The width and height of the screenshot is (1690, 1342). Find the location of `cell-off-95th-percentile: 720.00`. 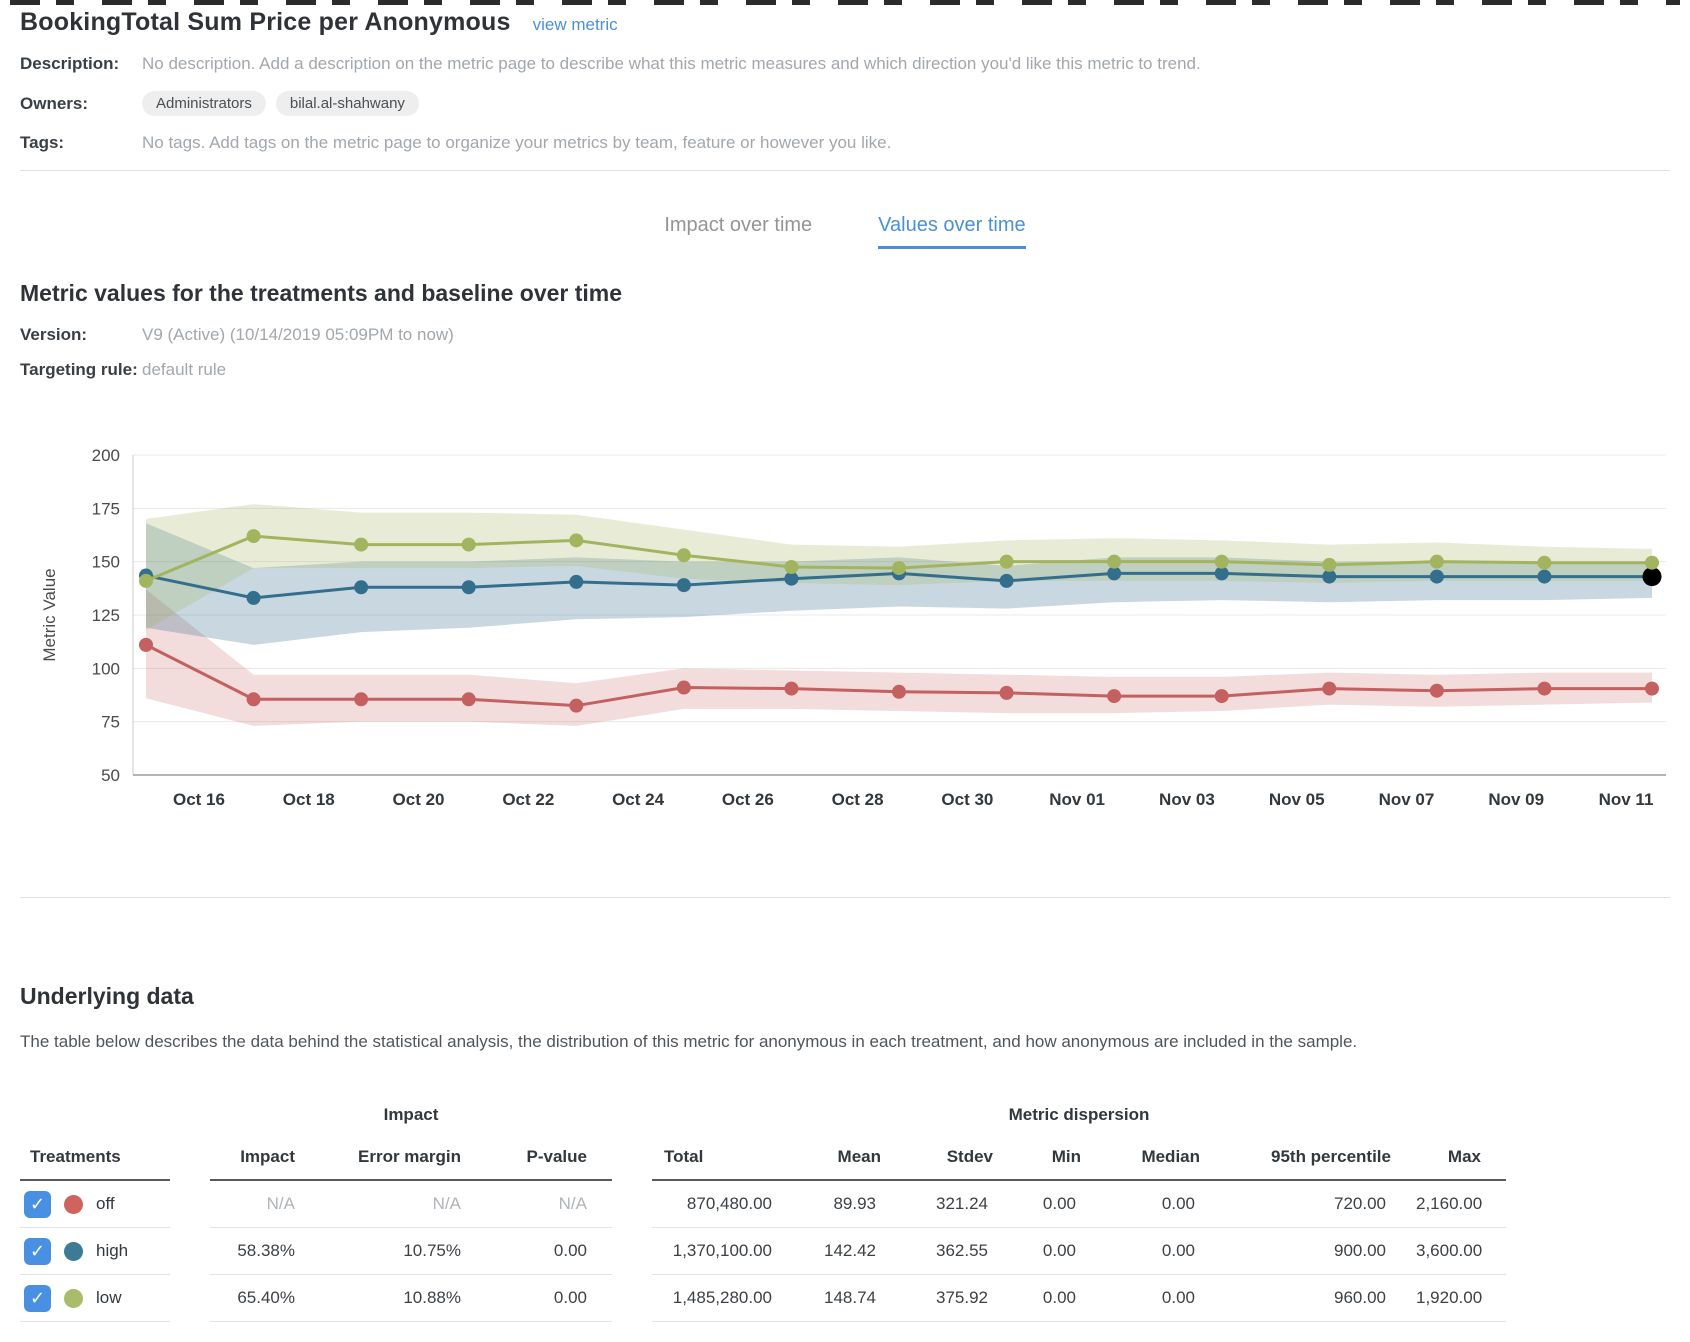

cell-off-95th-percentile: 720.00 is located at coordinates (1320, 1204).